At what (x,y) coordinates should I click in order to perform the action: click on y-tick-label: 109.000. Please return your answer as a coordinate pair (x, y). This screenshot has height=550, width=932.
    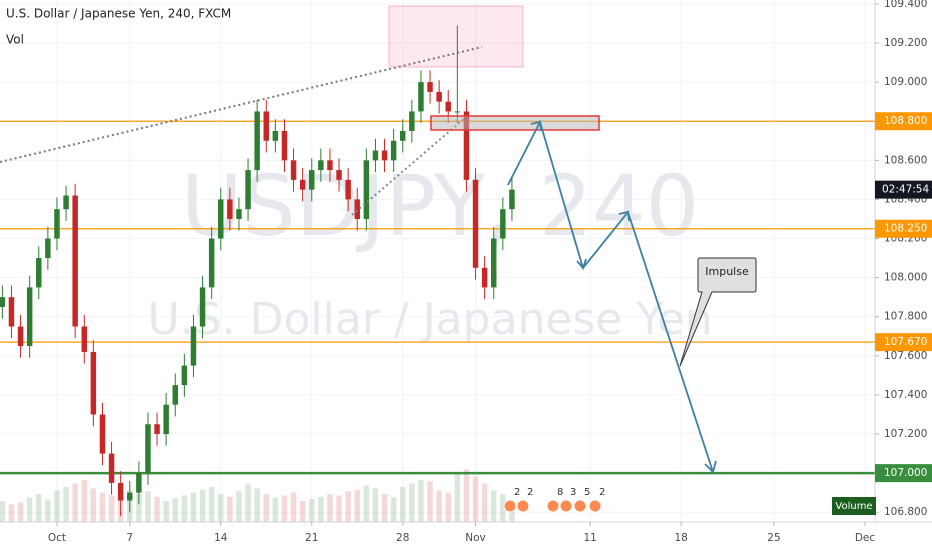
    Looking at the image, I should click on (905, 82).